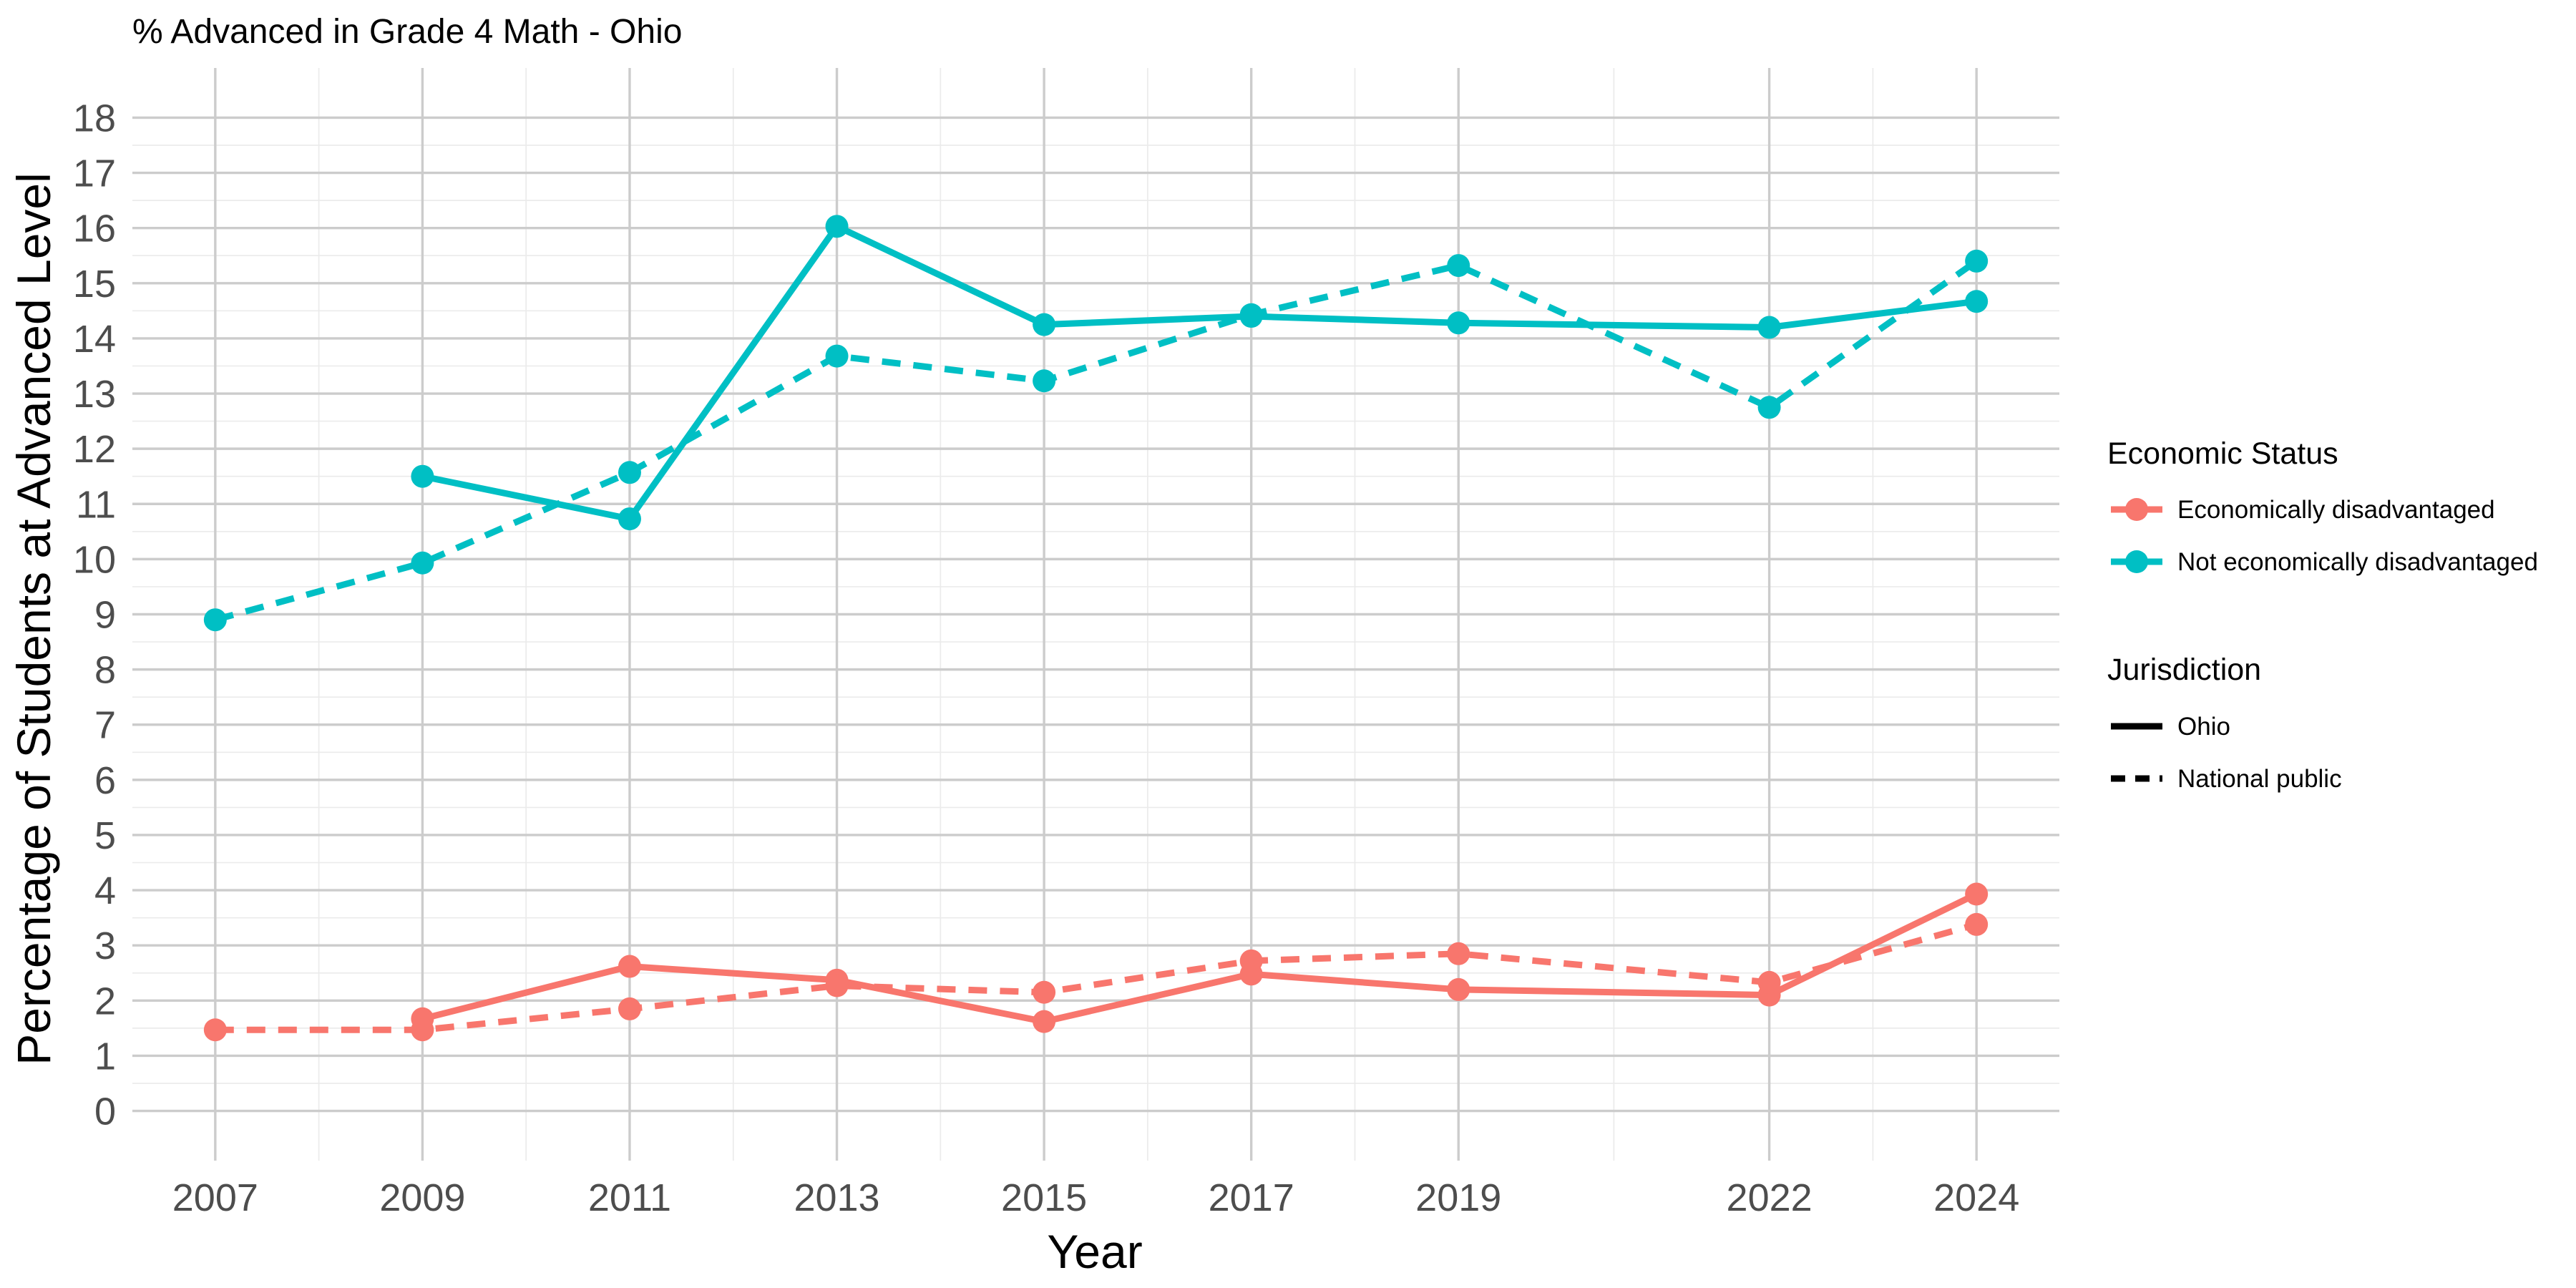 Image resolution: width=2576 pixels, height=1288 pixels. What do you see at coordinates (105, 835) in the screenshot?
I see `y-tick-label: 5` at bounding box center [105, 835].